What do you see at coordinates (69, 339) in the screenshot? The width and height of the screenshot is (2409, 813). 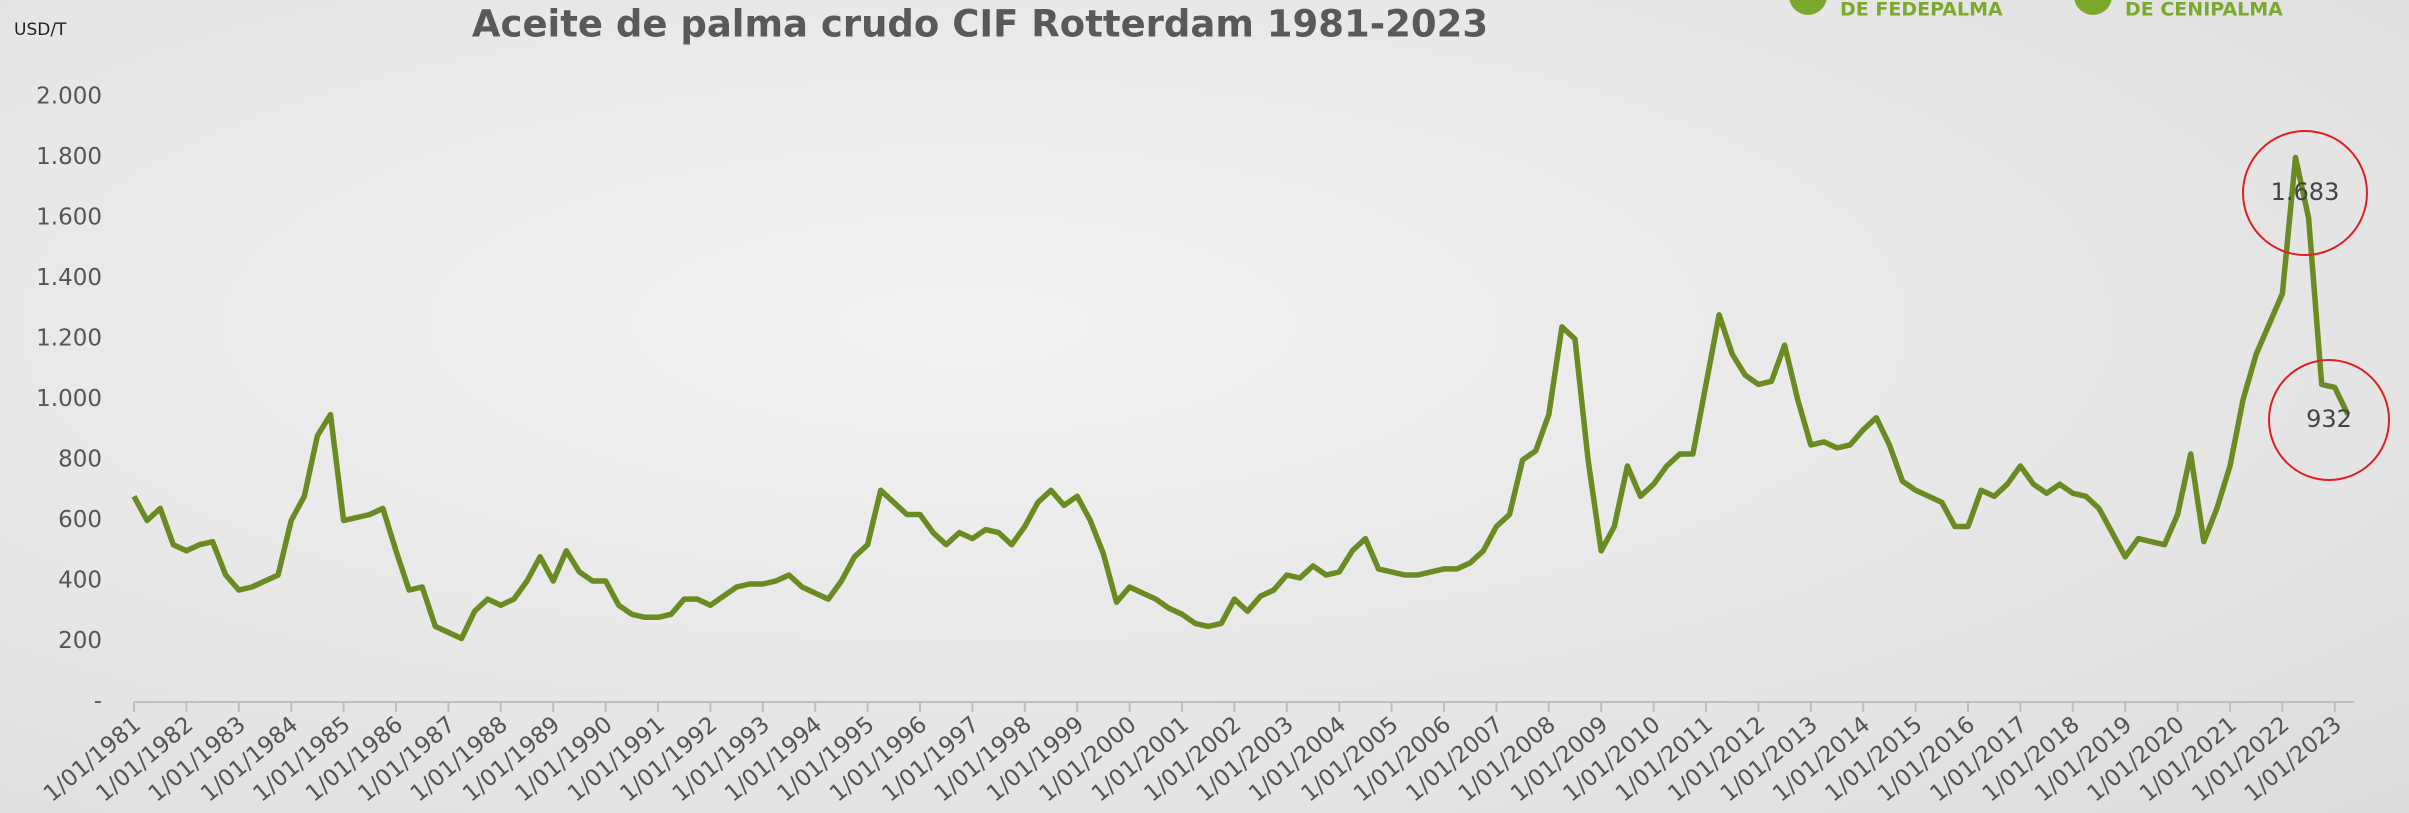 I see `y-tick-label: 1.200` at bounding box center [69, 339].